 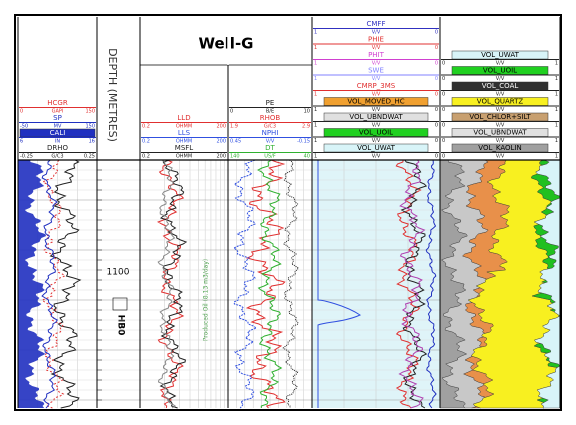 I want to click on scale-left: 0.45, so click(x=235, y=142).